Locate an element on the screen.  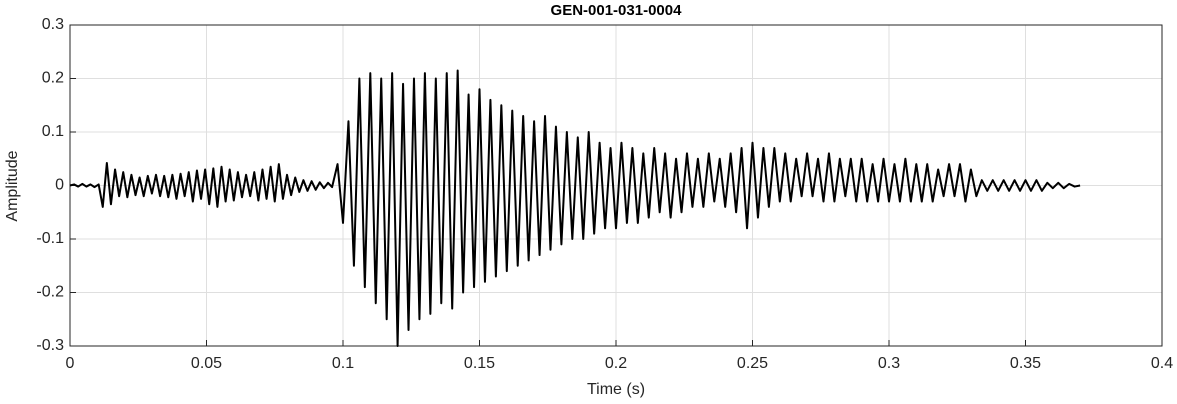
y-axis-label: Amplitude is located at coordinates (12, 185).